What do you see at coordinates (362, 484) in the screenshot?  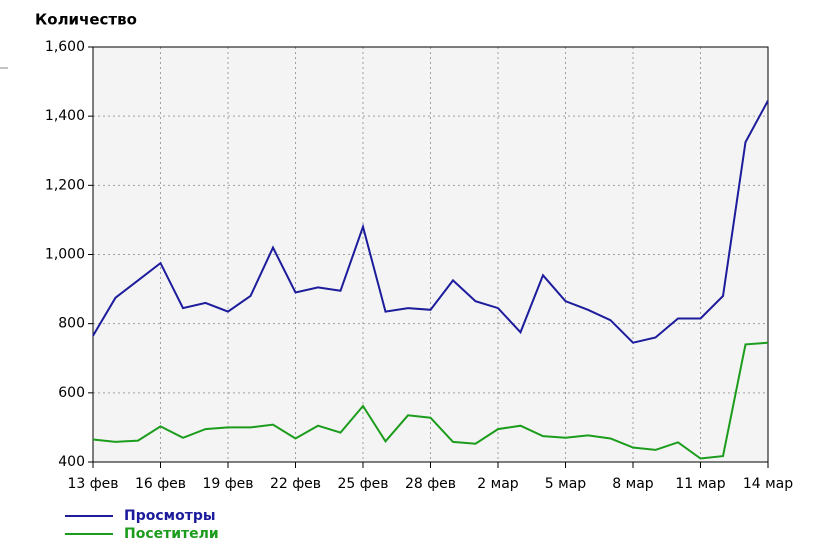 I see `x-tick-label: 25 фев` at bounding box center [362, 484].